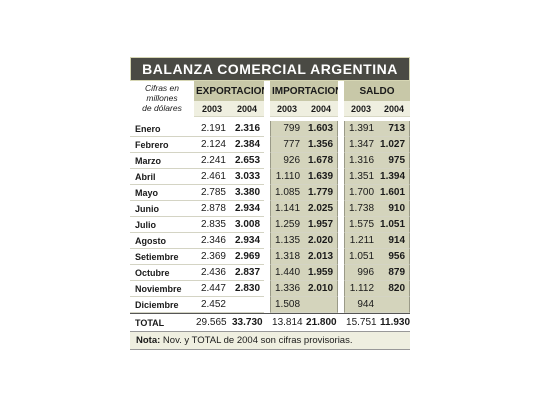  Describe the element at coordinates (161, 88) in the screenshot. I see `units-line-1: Cifras en` at that location.